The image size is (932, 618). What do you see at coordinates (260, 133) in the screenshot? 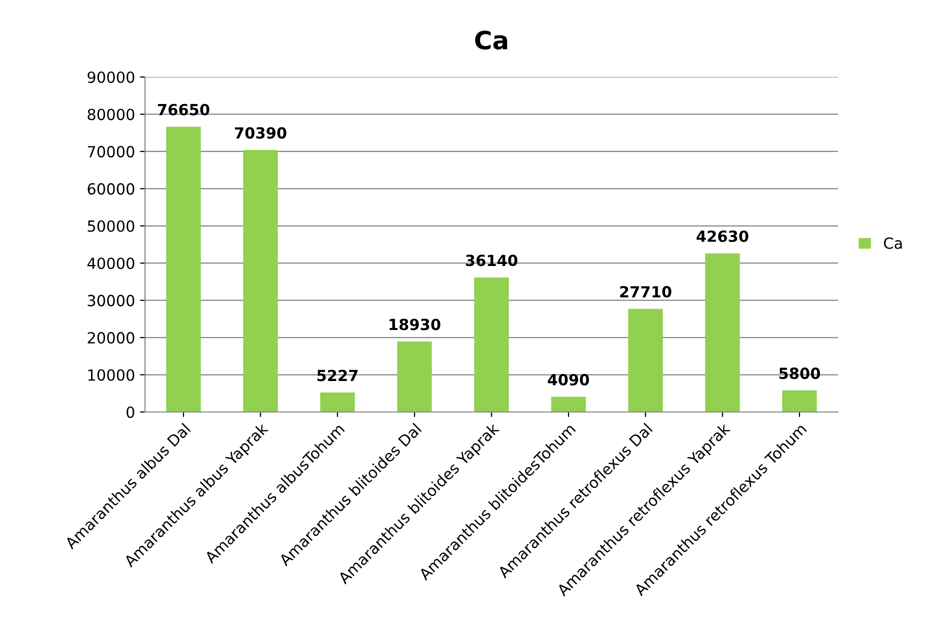
I see `data-label: 70390` at bounding box center [260, 133].